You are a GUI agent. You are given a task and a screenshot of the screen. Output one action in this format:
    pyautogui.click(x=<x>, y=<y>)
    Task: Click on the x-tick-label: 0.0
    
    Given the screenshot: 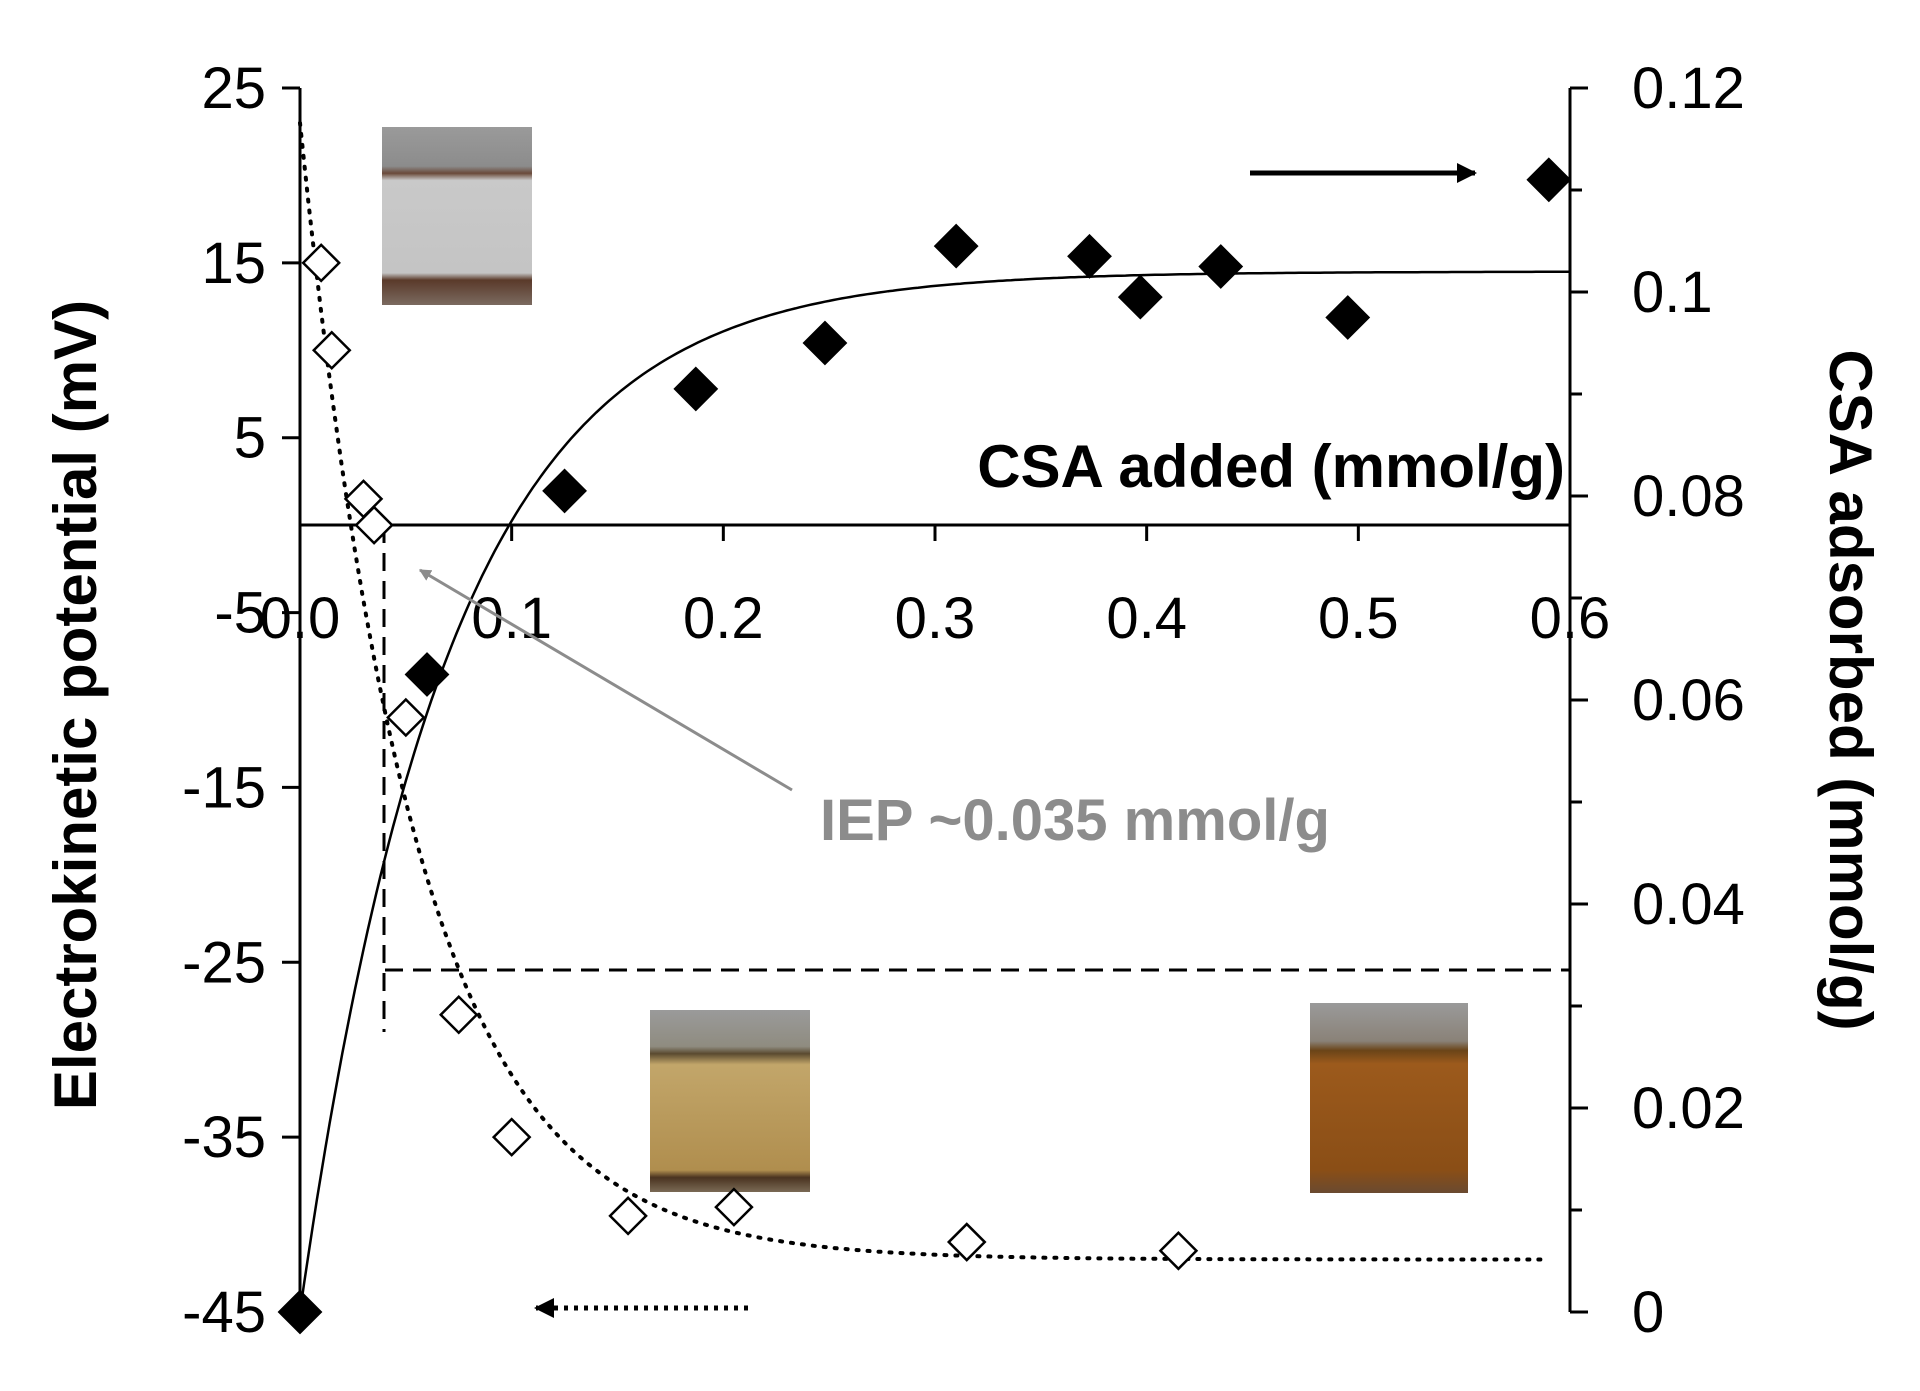 What is the action you would take?
    pyautogui.click(x=300, y=618)
    